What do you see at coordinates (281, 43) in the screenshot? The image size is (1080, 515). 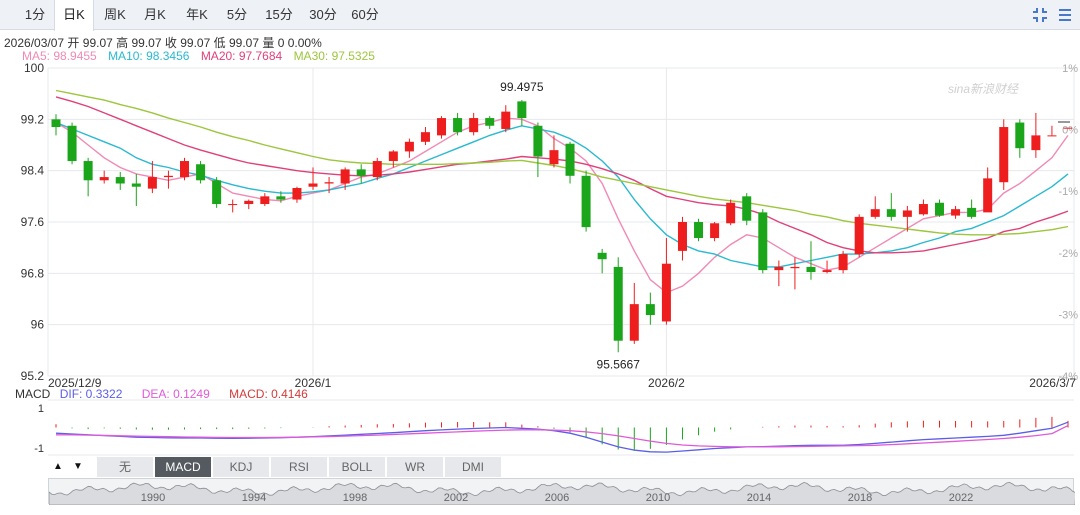 I see `info-volume-value: 0` at bounding box center [281, 43].